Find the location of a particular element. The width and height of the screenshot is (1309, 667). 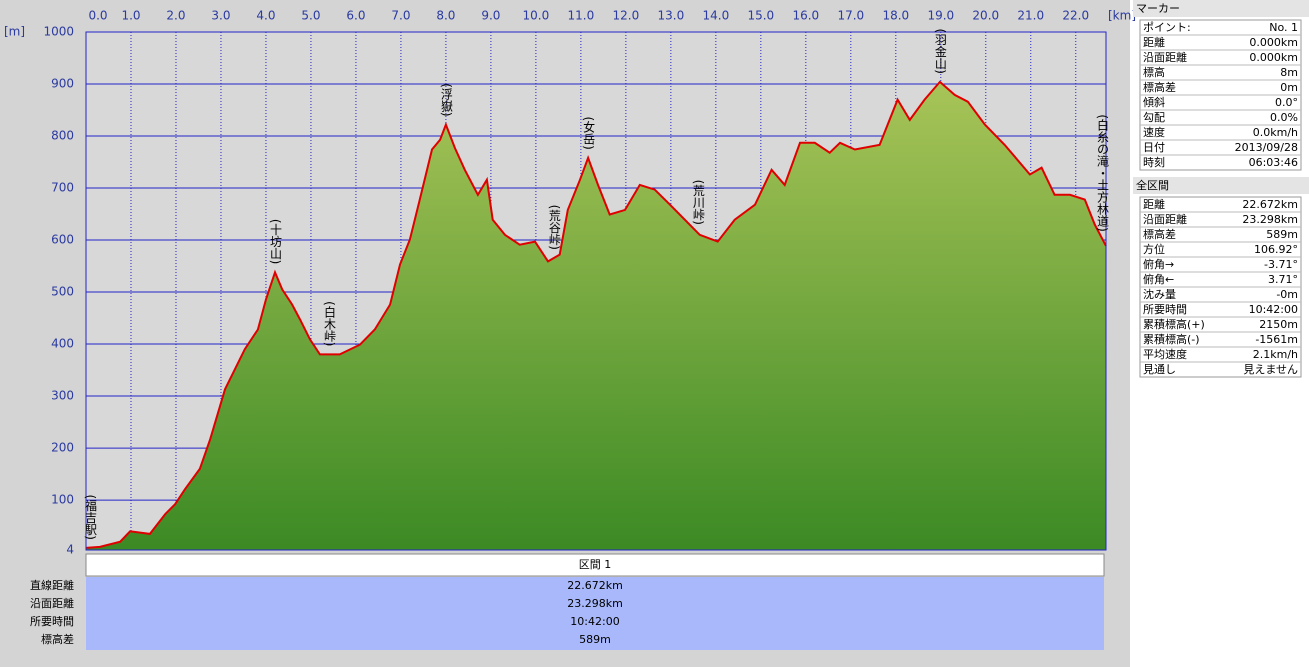

field-label: 累積標高(-) is located at coordinates (1171, 339).